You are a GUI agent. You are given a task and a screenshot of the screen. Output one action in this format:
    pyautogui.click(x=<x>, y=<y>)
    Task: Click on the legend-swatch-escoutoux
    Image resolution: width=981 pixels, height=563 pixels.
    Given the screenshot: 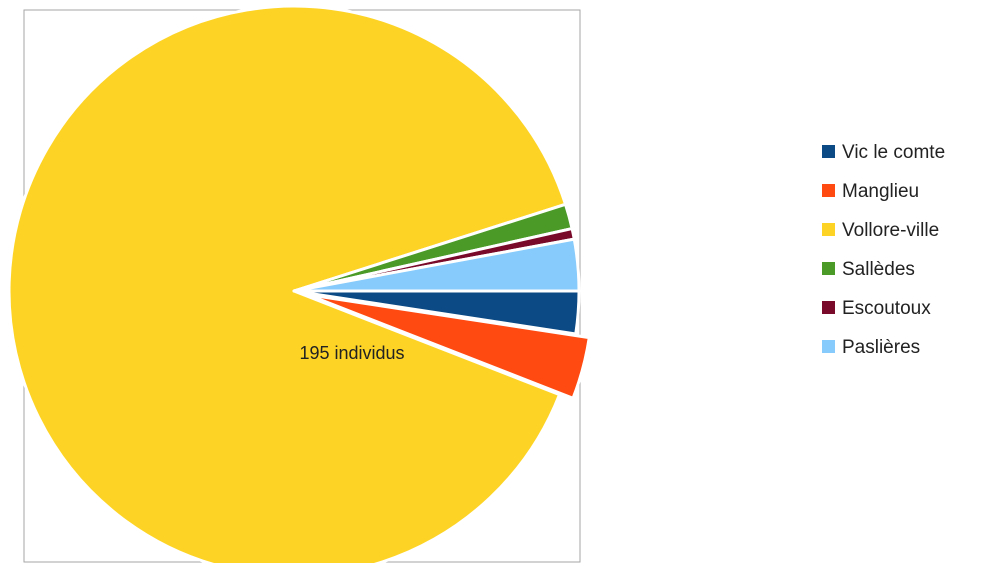 What is the action you would take?
    pyautogui.click(x=828, y=307)
    